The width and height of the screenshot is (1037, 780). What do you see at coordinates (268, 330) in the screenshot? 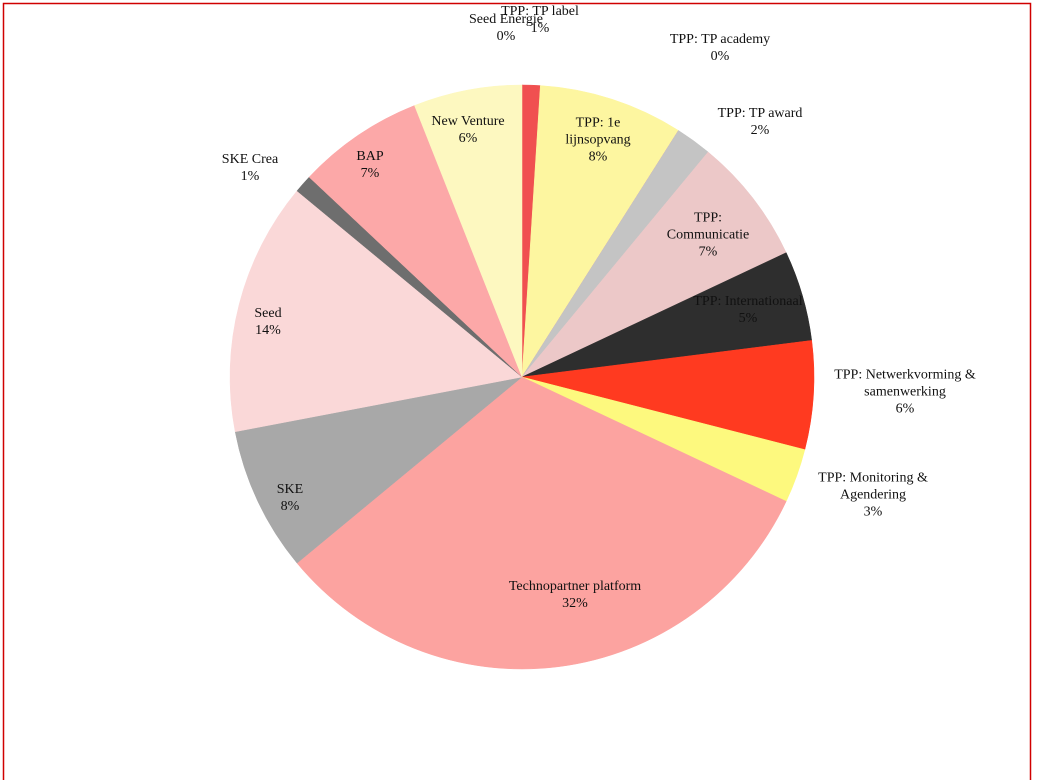
I see `slice-percent: 14%` at bounding box center [268, 330].